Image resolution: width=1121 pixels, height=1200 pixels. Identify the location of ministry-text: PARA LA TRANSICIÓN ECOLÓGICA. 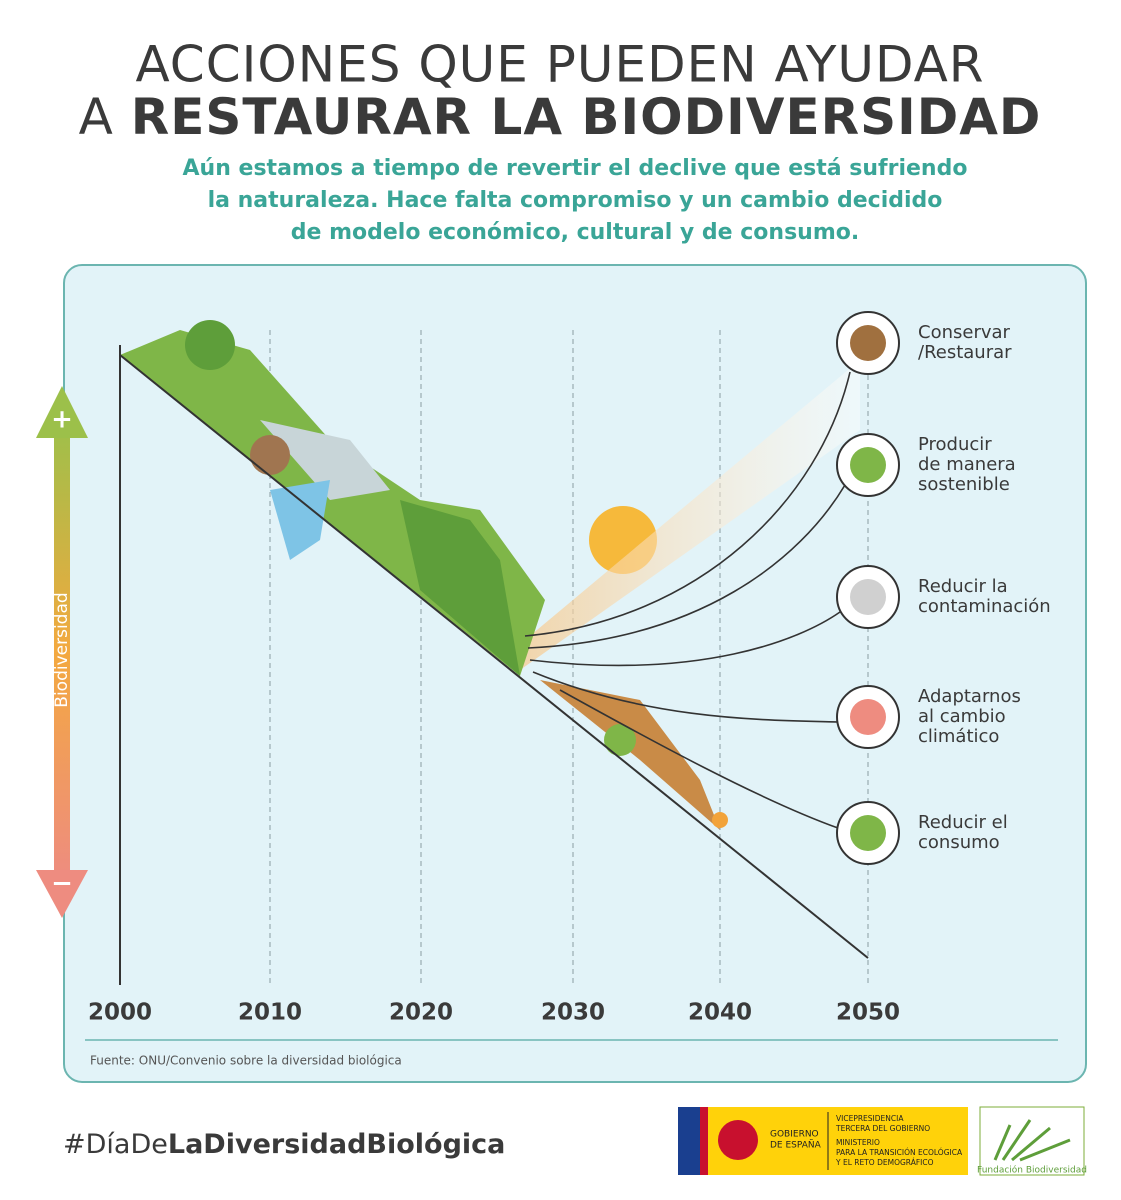
(899, 1152).